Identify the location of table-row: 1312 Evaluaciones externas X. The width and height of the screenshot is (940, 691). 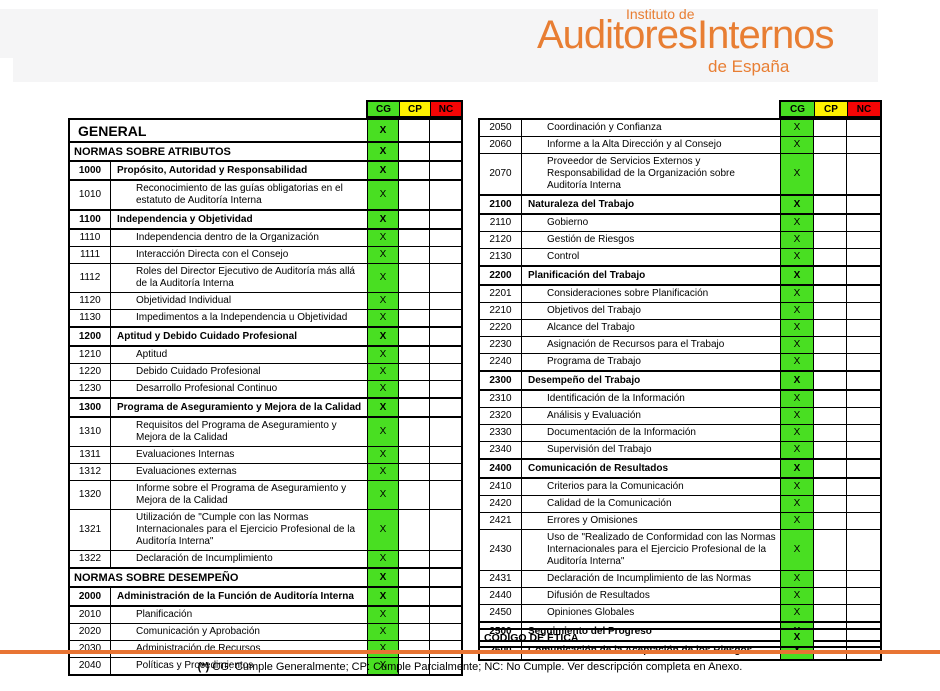
(265, 471).